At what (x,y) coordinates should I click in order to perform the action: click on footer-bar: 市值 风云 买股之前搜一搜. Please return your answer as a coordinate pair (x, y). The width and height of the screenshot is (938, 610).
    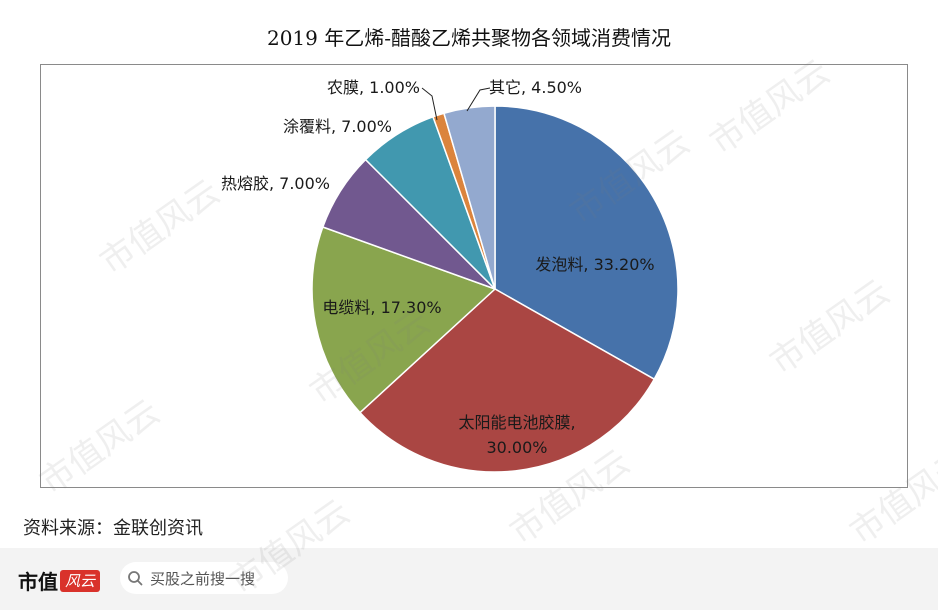
    Looking at the image, I should click on (469, 579).